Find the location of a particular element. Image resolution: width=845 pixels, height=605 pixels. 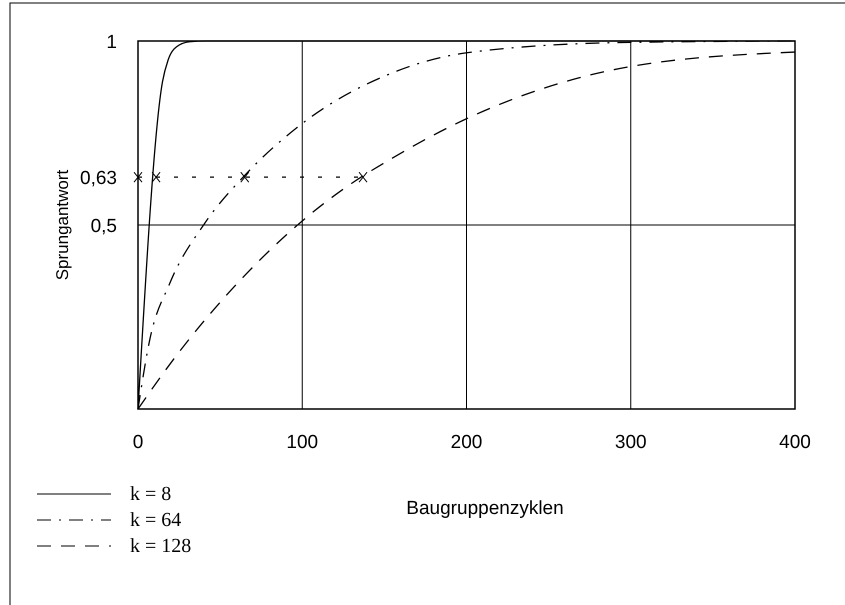

y-tick-label: 1 is located at coordinates (111, 42).